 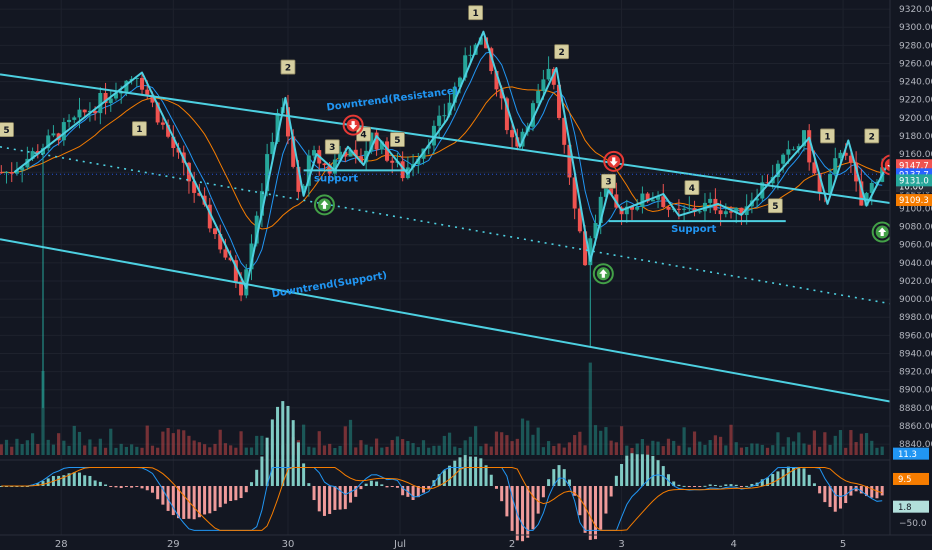 I want to click on time-axis-label: 4, so click(x=733, y=544).